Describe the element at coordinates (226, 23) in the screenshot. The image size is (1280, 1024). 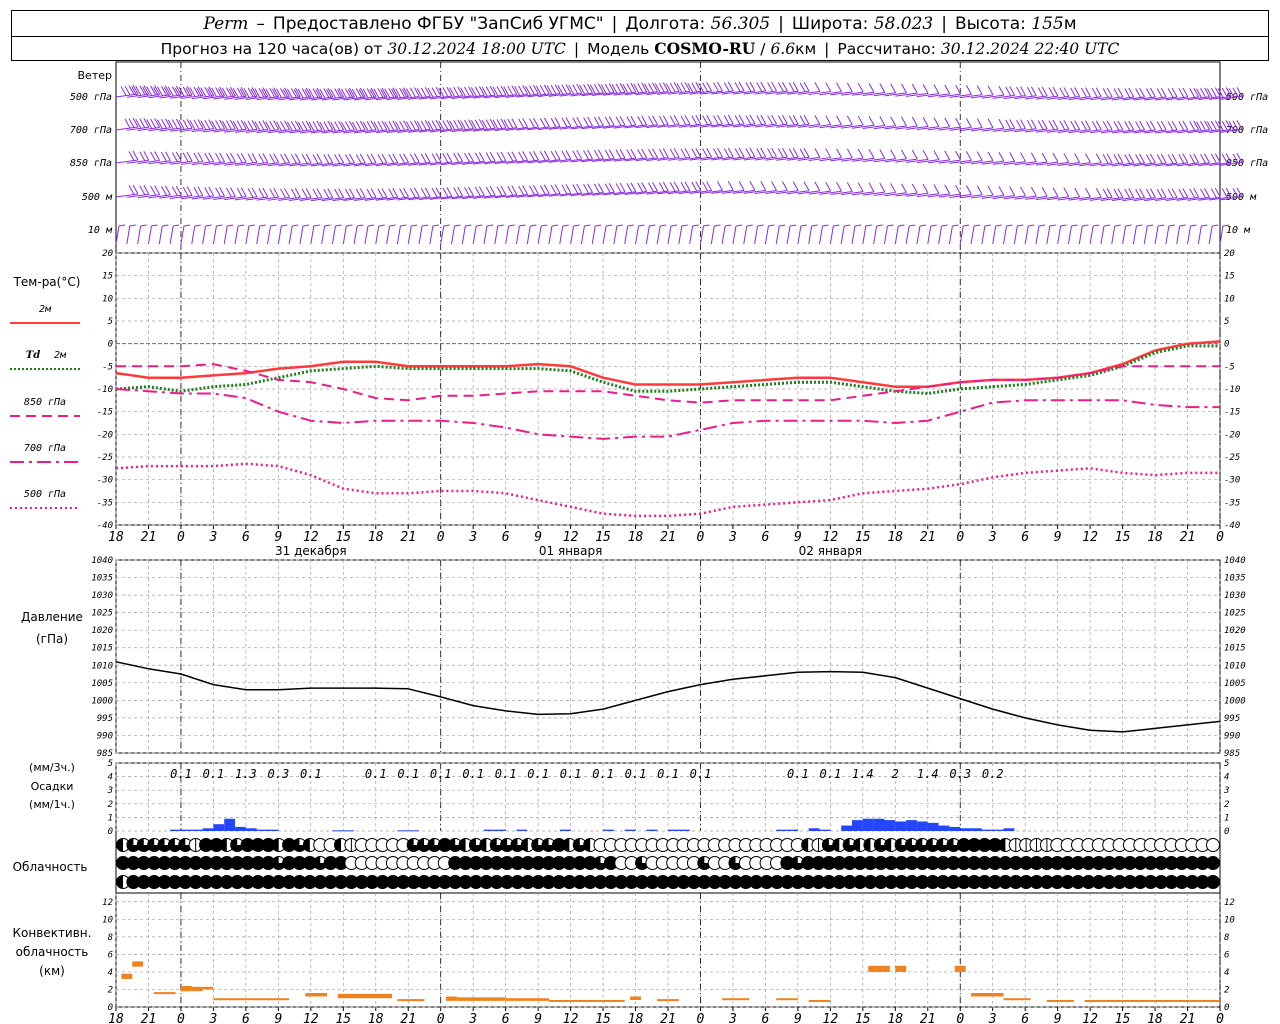
I see `station-name: Perm` at that location.